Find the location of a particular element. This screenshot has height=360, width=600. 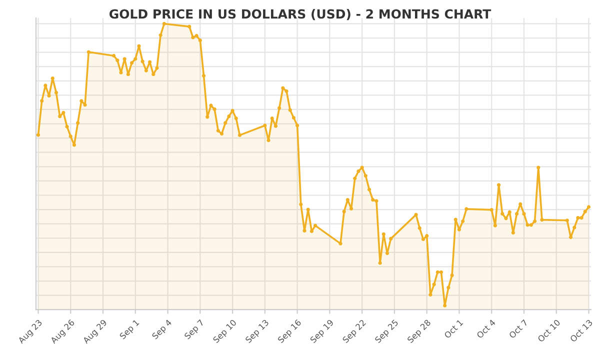

x-tick-label: Sep 7 is located at coordinates (195, 330).